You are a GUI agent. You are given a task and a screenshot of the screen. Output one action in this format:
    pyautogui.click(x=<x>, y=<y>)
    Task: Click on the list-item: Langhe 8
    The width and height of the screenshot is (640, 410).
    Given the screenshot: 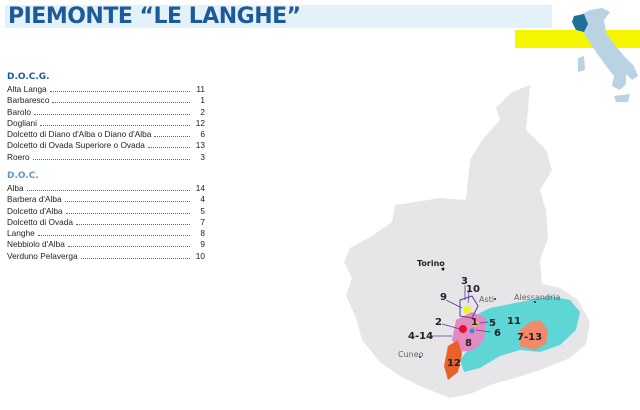 What is the action you would take?
    pyautogui.click(x=106, y=233)
    